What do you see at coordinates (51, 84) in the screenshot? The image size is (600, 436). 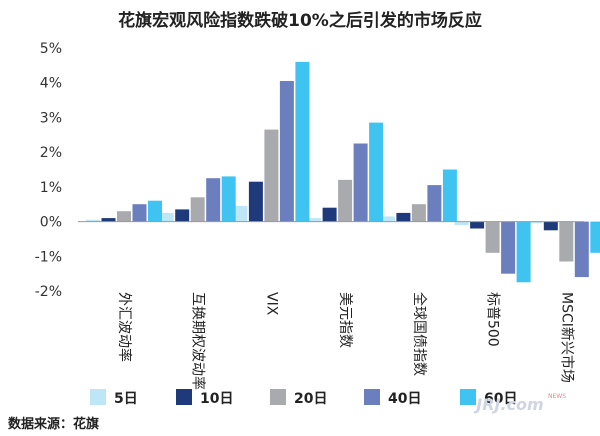 I see `y-tick-label: 4%` at bounding box center [51, 84].